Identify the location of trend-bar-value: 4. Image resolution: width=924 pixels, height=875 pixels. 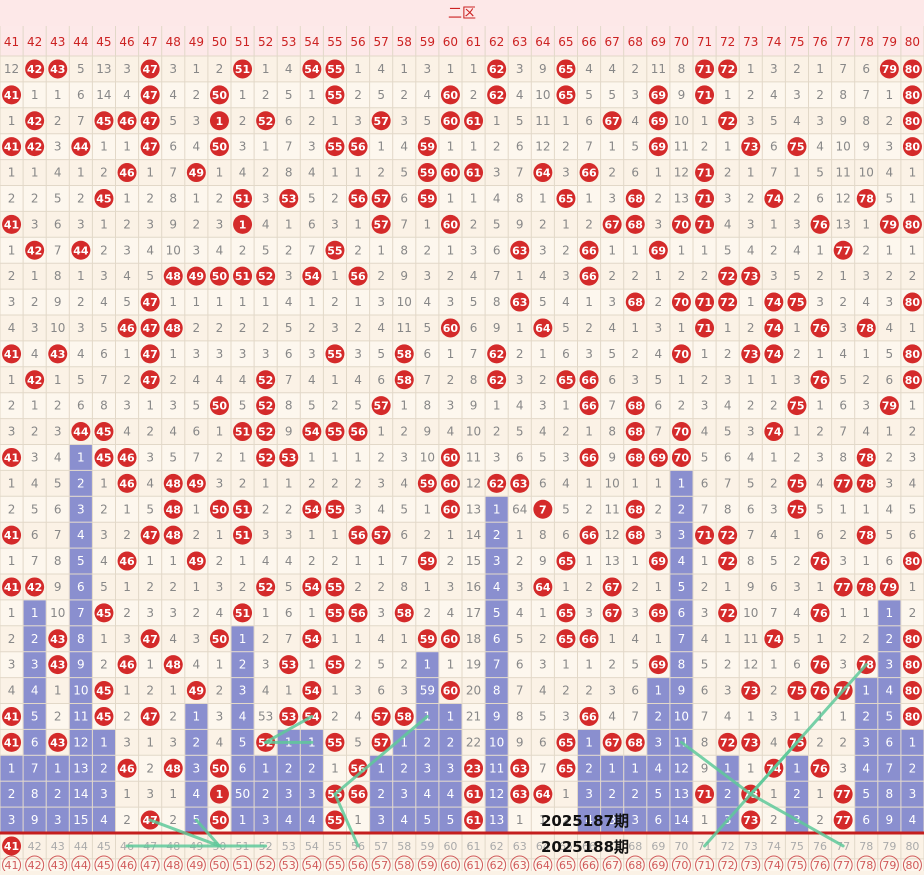
(866, 768).